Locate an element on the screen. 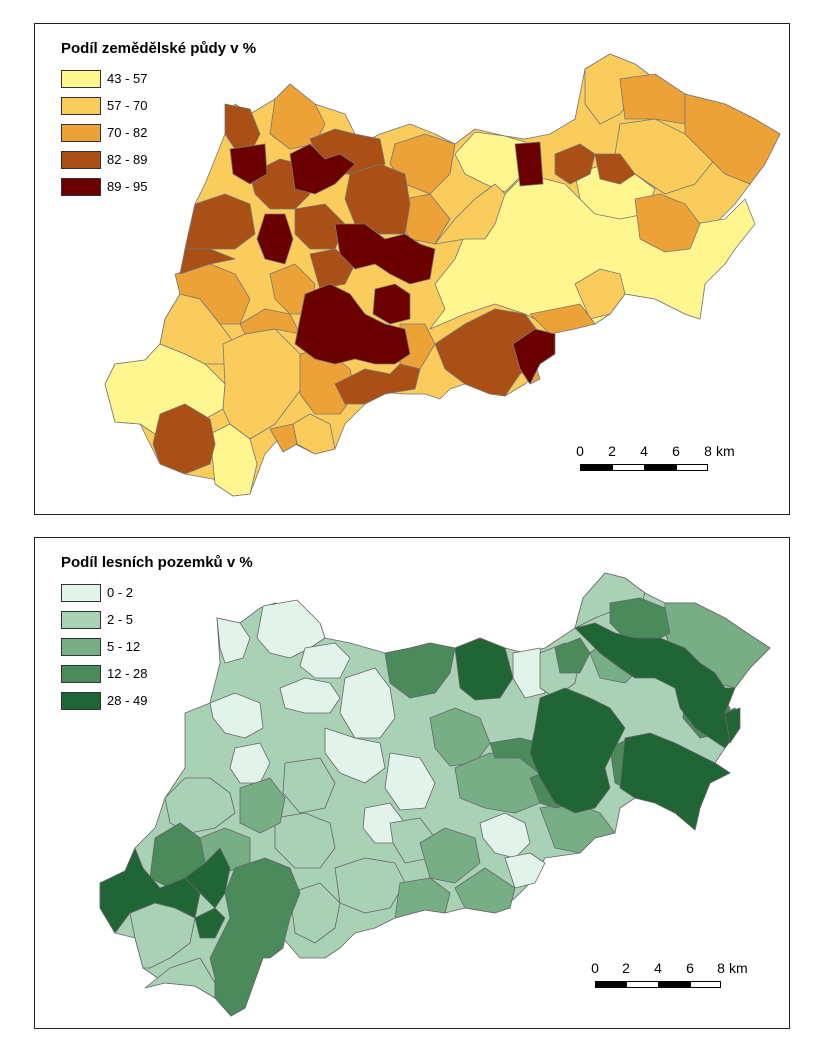 This screenshot has height=1056, width=816. legend-item: 12 - 28 is located at coordinates (157, 673).